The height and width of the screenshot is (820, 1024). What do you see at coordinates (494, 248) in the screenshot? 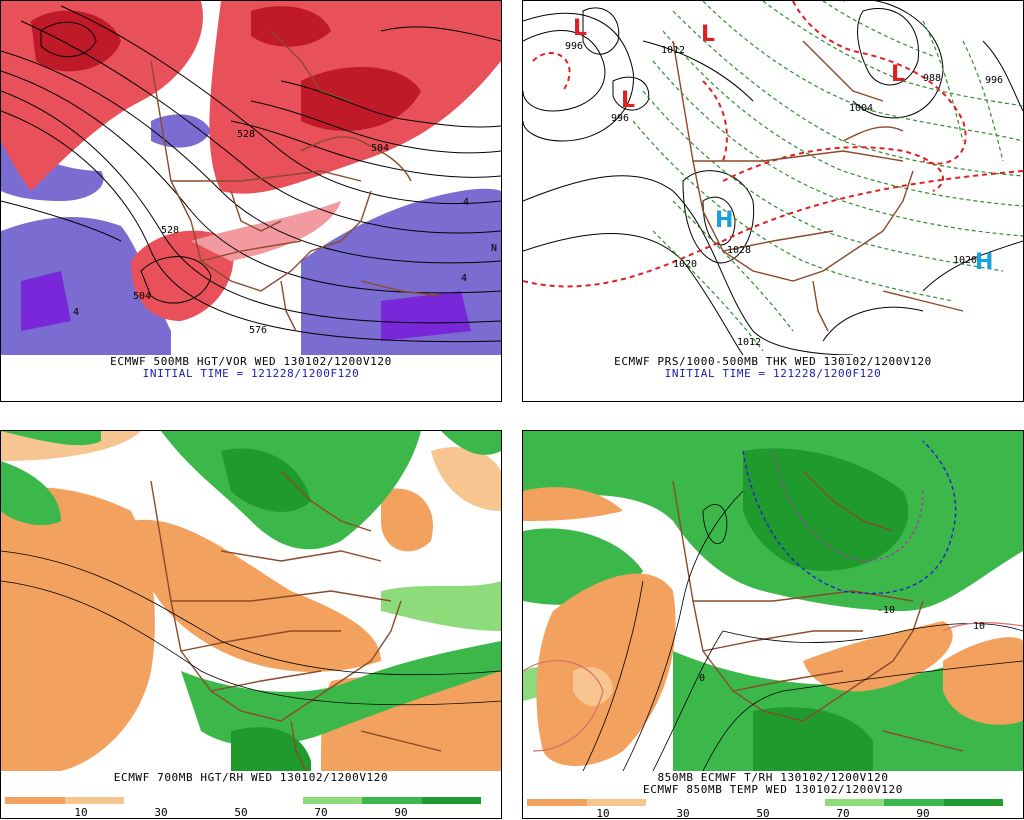
I see `contour-label: N` at bounding box center [494, 248].